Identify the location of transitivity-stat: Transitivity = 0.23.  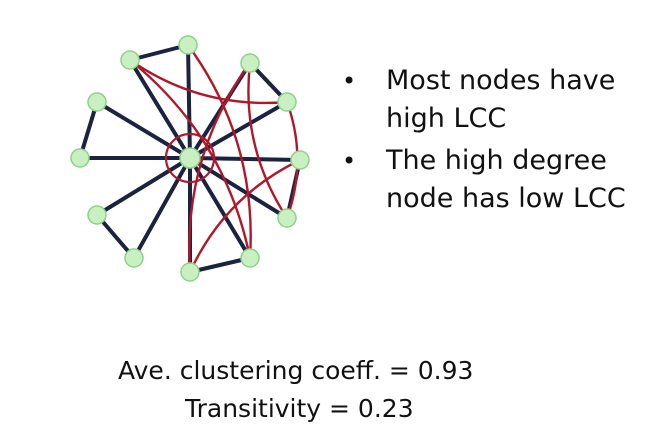
(299, 408).